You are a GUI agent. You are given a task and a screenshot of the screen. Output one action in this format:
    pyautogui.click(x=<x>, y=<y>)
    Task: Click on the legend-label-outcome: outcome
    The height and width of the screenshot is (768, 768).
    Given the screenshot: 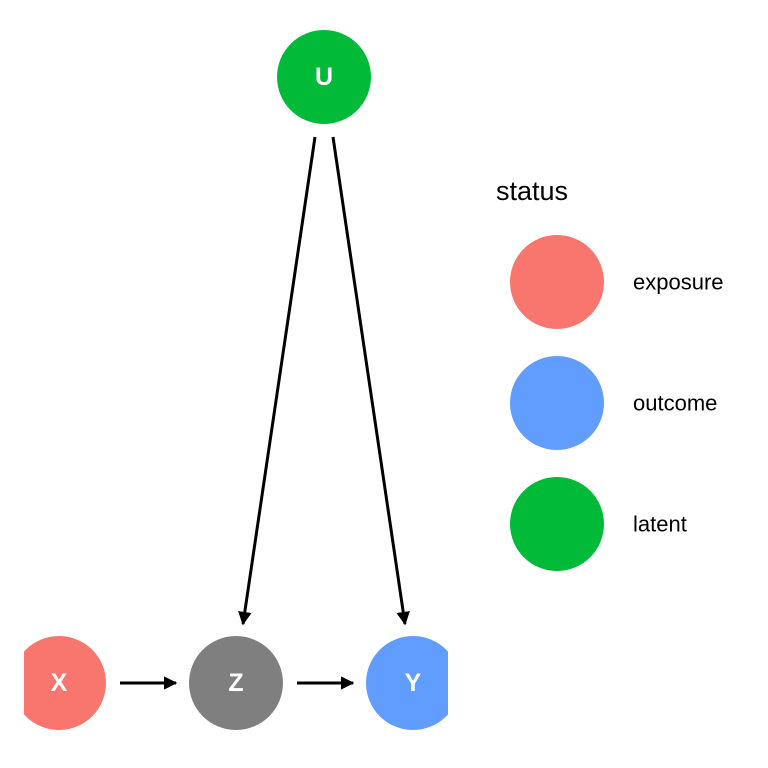 What is the action you would take?
    pyautogui.click(x=675, y=403)
    